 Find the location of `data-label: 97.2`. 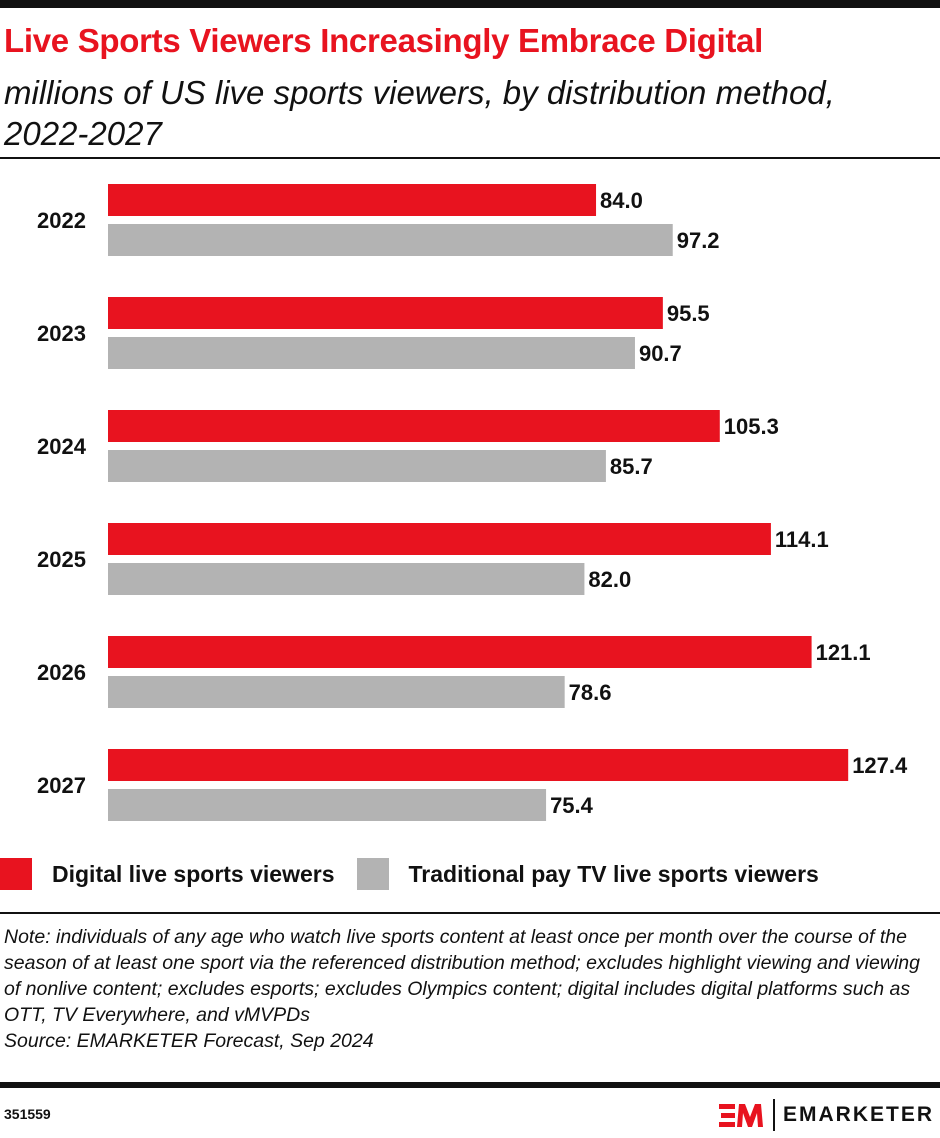

data-label: 97.2 is located at coordinates (698, 240).